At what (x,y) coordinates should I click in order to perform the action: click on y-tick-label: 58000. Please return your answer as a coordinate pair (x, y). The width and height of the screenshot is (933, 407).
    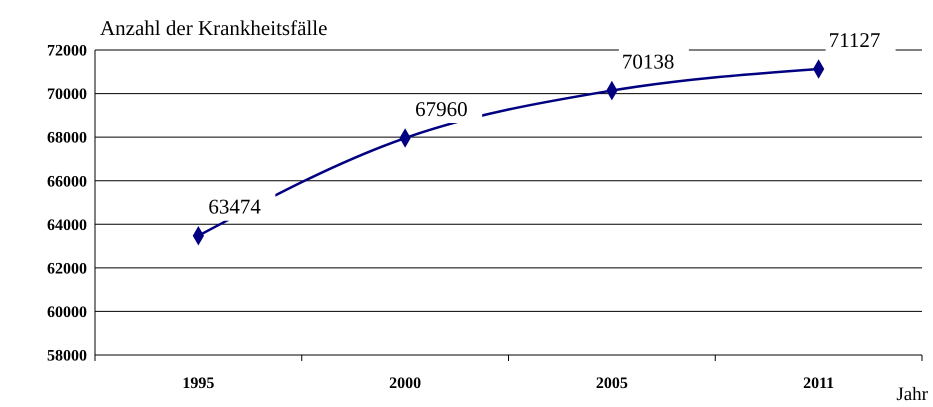
    Looking at the image, I should click on (67, 356).